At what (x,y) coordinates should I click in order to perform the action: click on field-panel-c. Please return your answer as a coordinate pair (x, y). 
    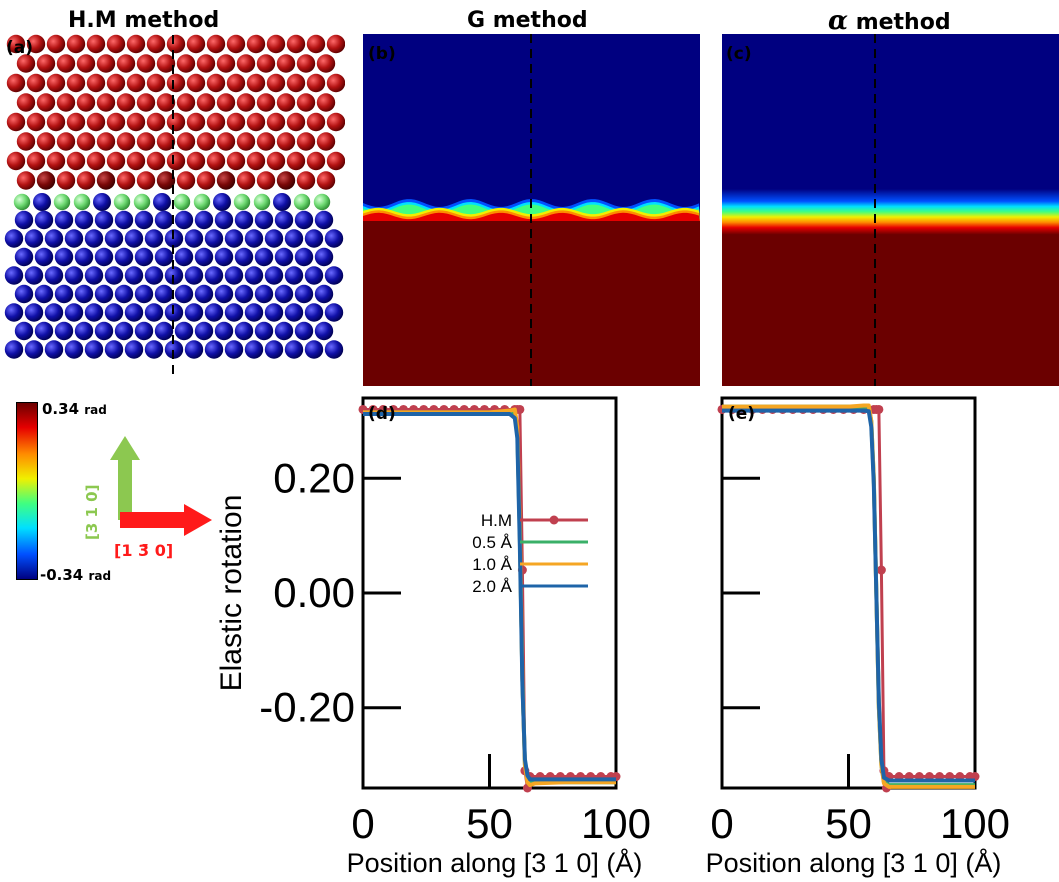
    Looking at the image, I should click on (890, 210).